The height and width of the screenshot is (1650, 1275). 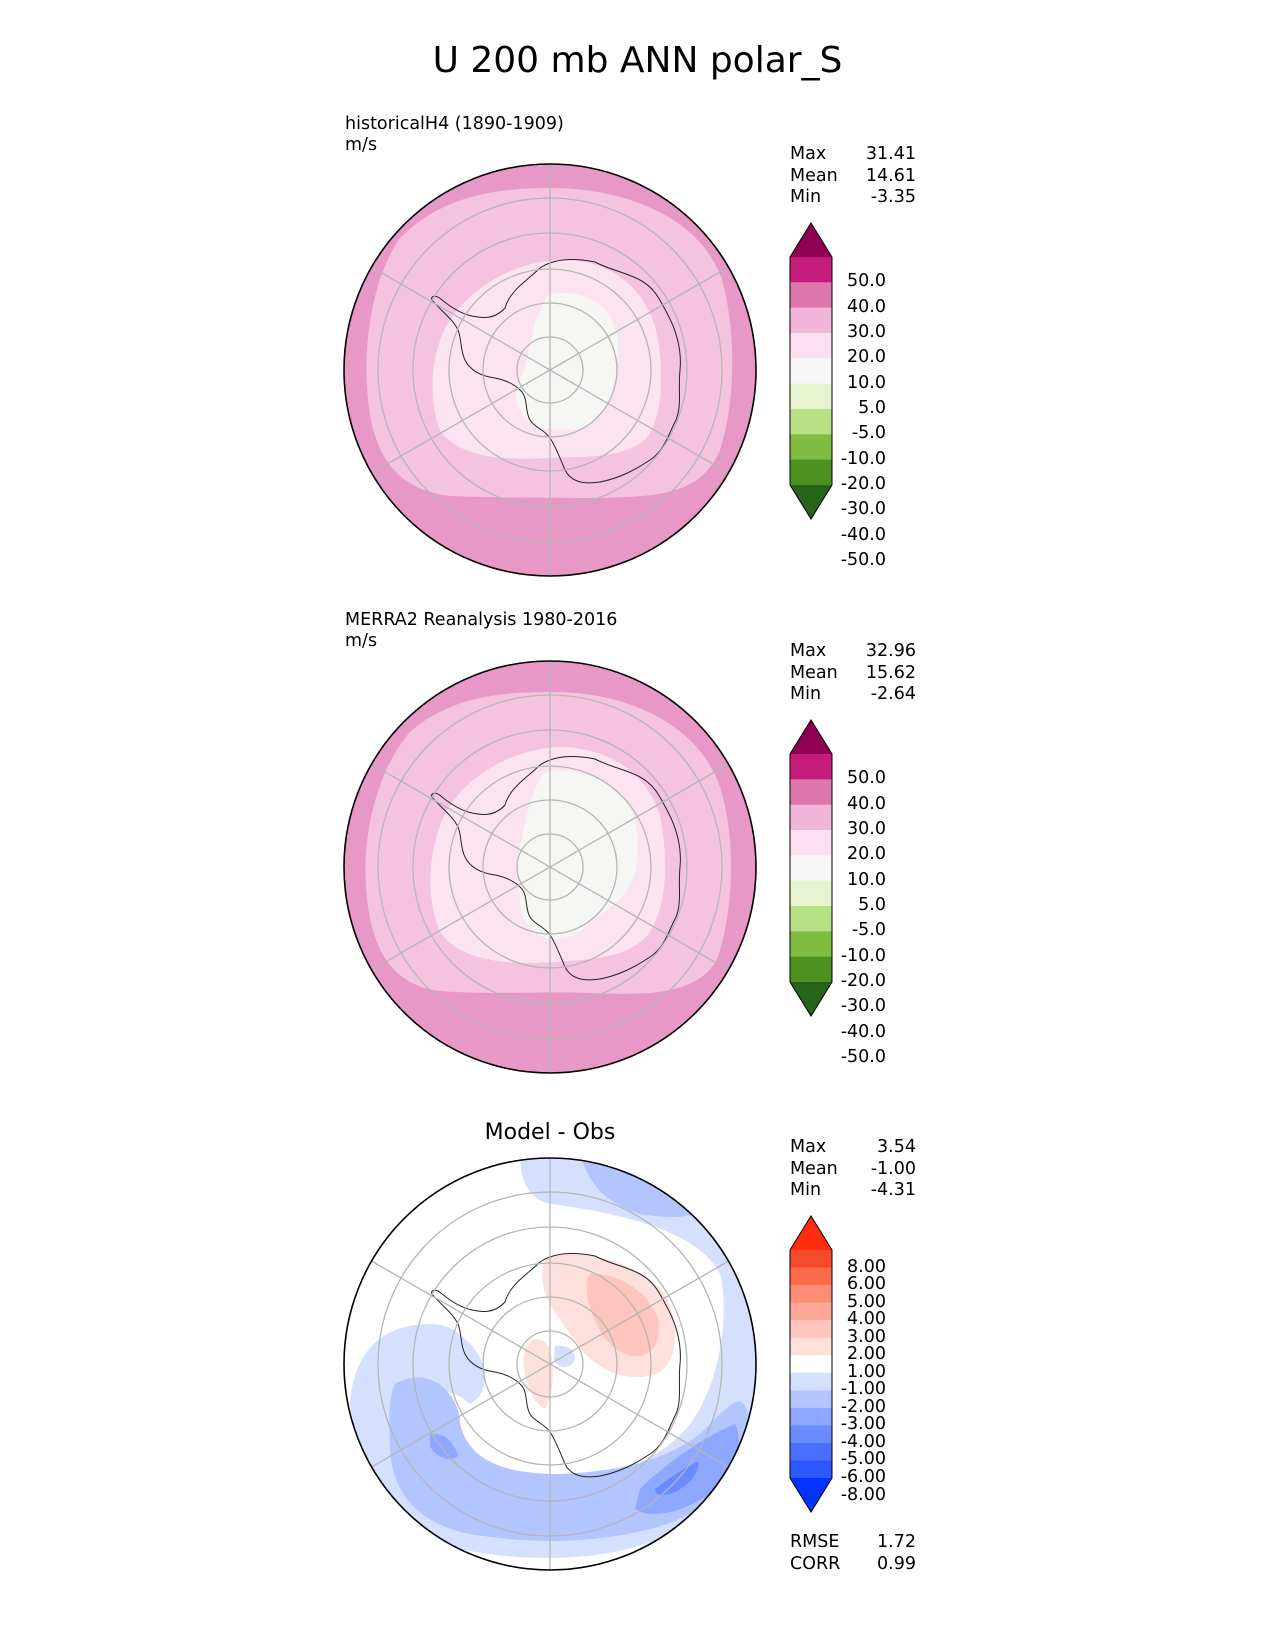 What do you see at coordinates (896, 1147) in the screenshot?
I see `panel-3-max: 3.54` at bounding box center [896, 1147].